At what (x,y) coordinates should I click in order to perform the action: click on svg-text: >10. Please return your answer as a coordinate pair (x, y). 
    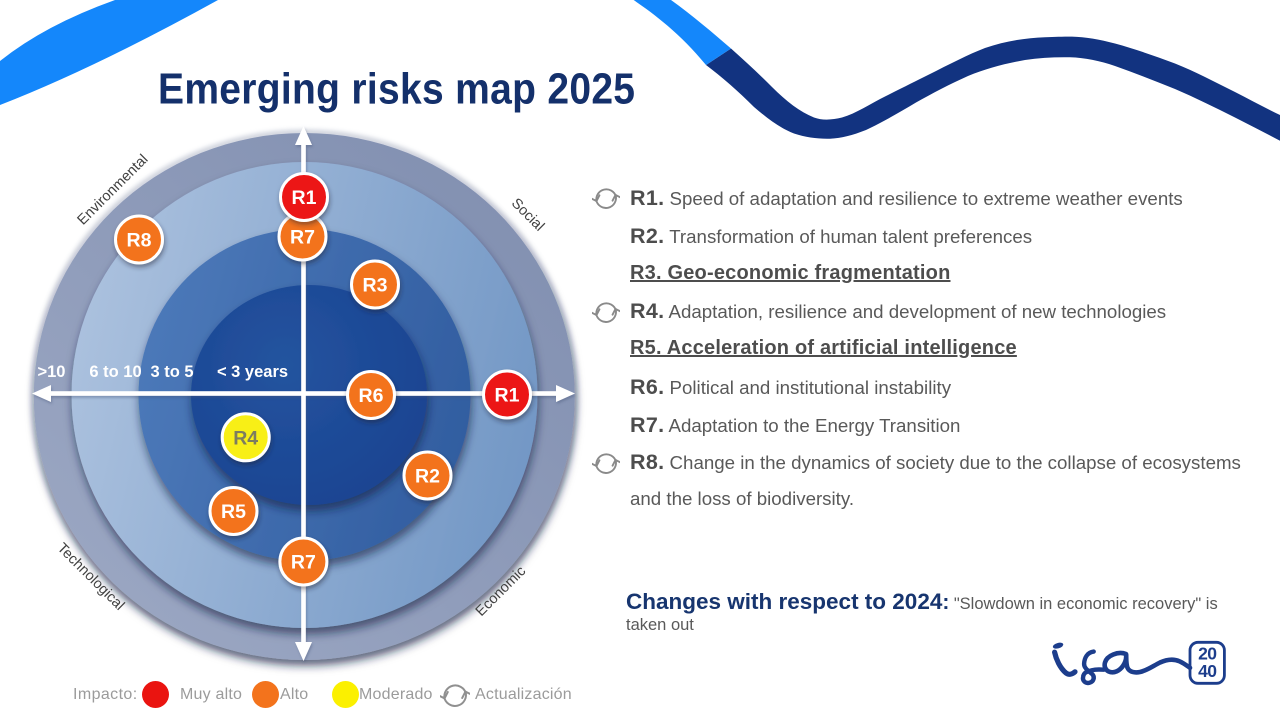
    Looking at the image, I should click on (52, 372).